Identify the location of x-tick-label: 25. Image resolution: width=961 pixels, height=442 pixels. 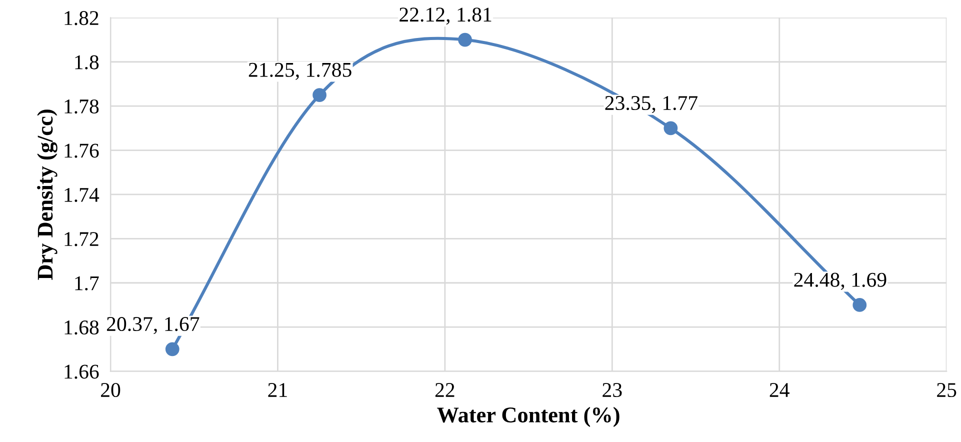
(946, 390).